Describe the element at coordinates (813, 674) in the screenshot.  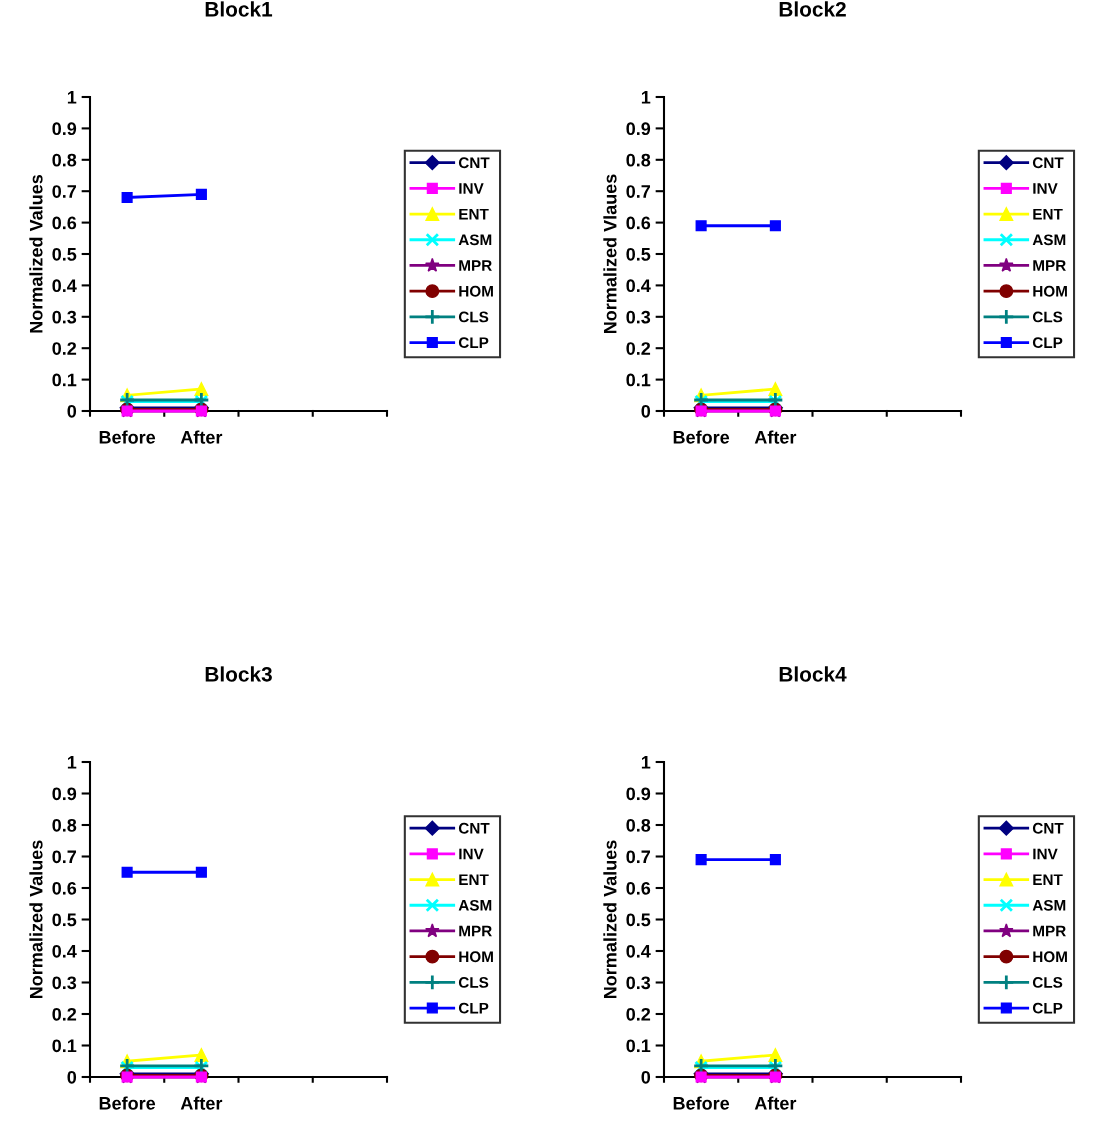
I see `chart-title: Block4` at that location.